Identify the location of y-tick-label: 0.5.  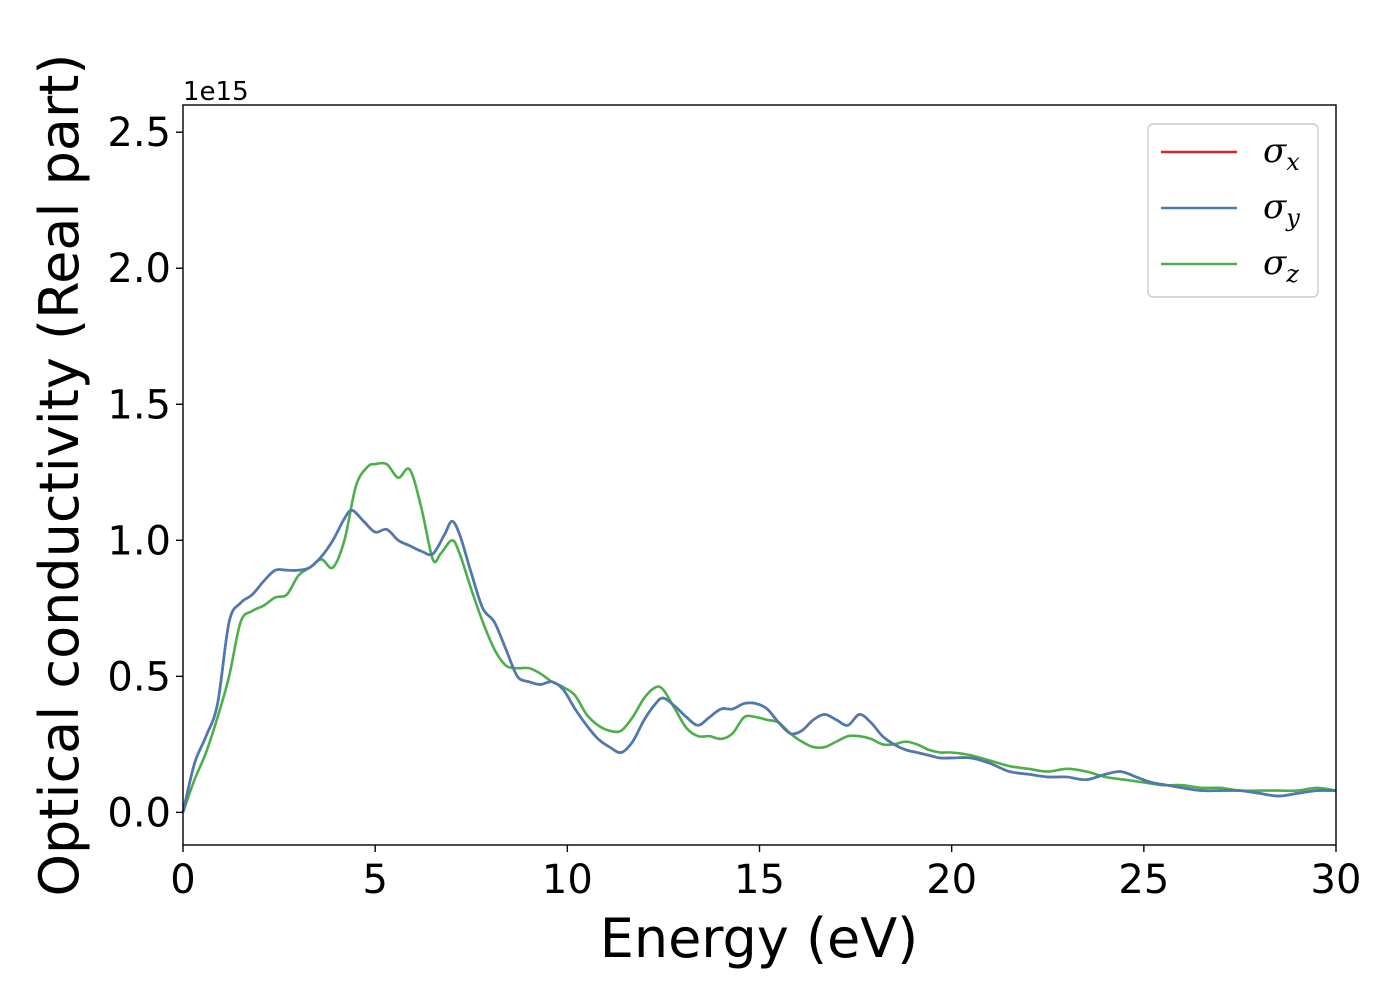
(139, 677).